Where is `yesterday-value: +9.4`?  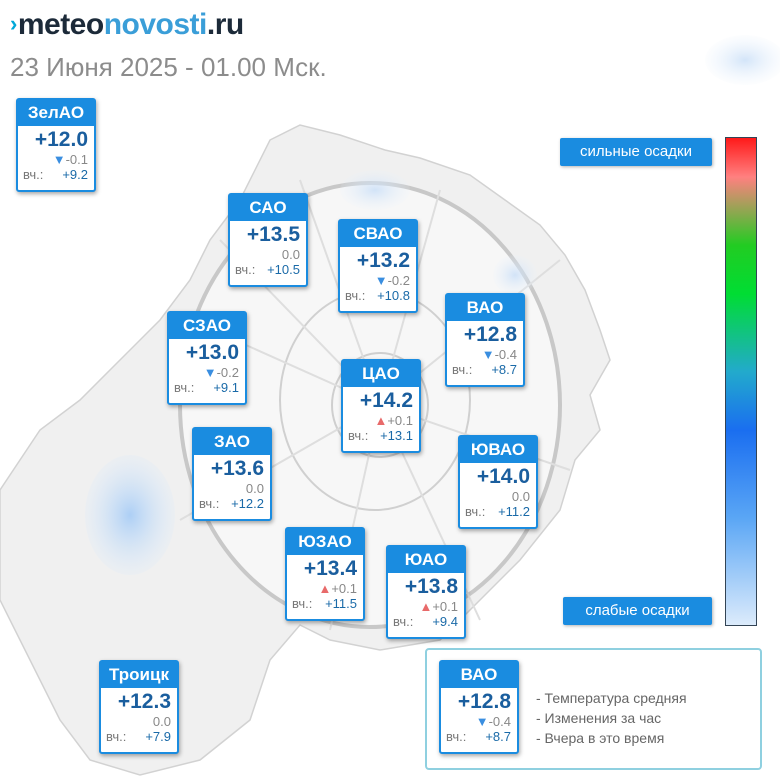 yesterday-value: +9.4 is located at coordinates (445, 621).